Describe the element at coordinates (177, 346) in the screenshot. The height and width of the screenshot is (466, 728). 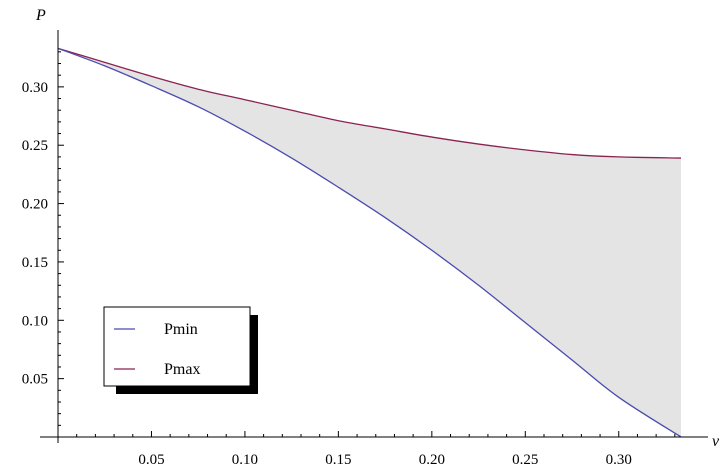
I see `legend-box` at that location.